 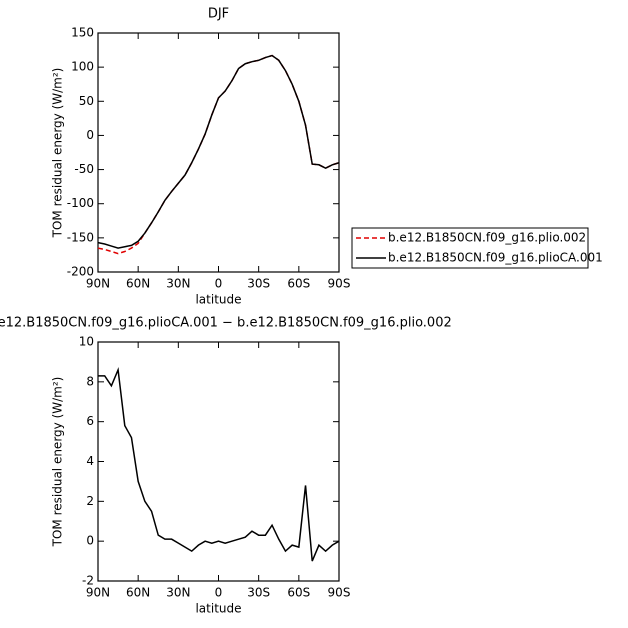 What do you see at coordinates (90, 461) in the screenshot?
I see `y-tick-label: 4` at bounding box center [90, 461].